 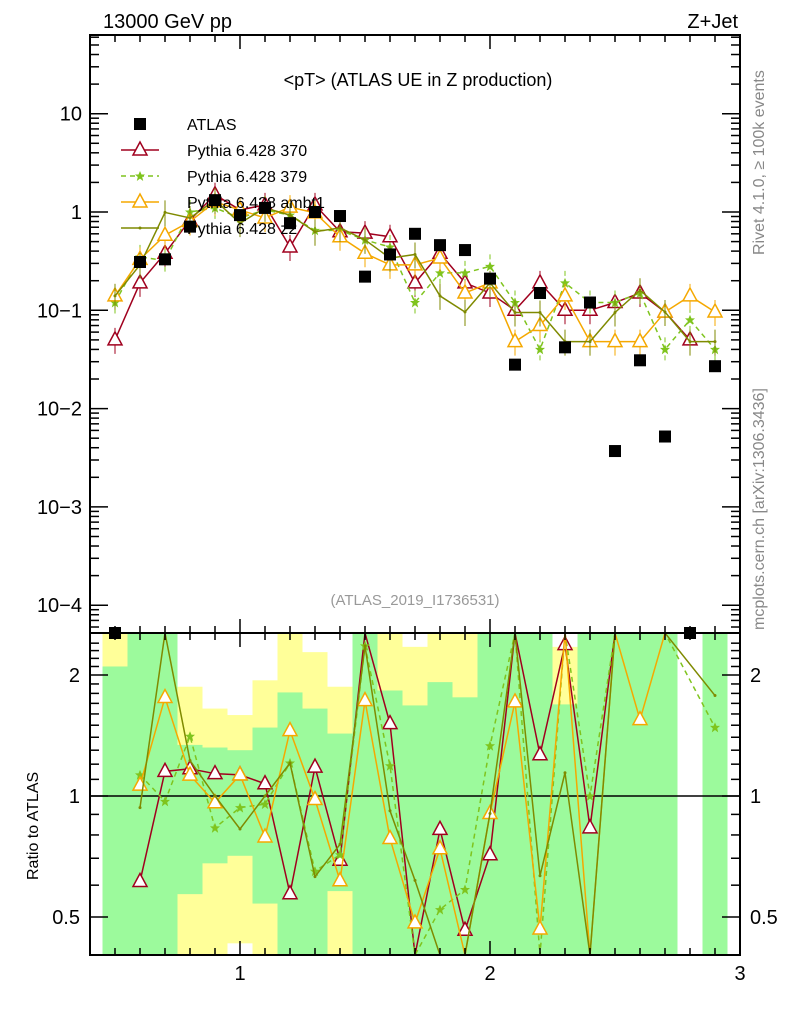 What do you see at coordinates (755, 797) in the screenshot?
I see `ratio-y-tick-label-right: 1` at bounding box center [755, 797].